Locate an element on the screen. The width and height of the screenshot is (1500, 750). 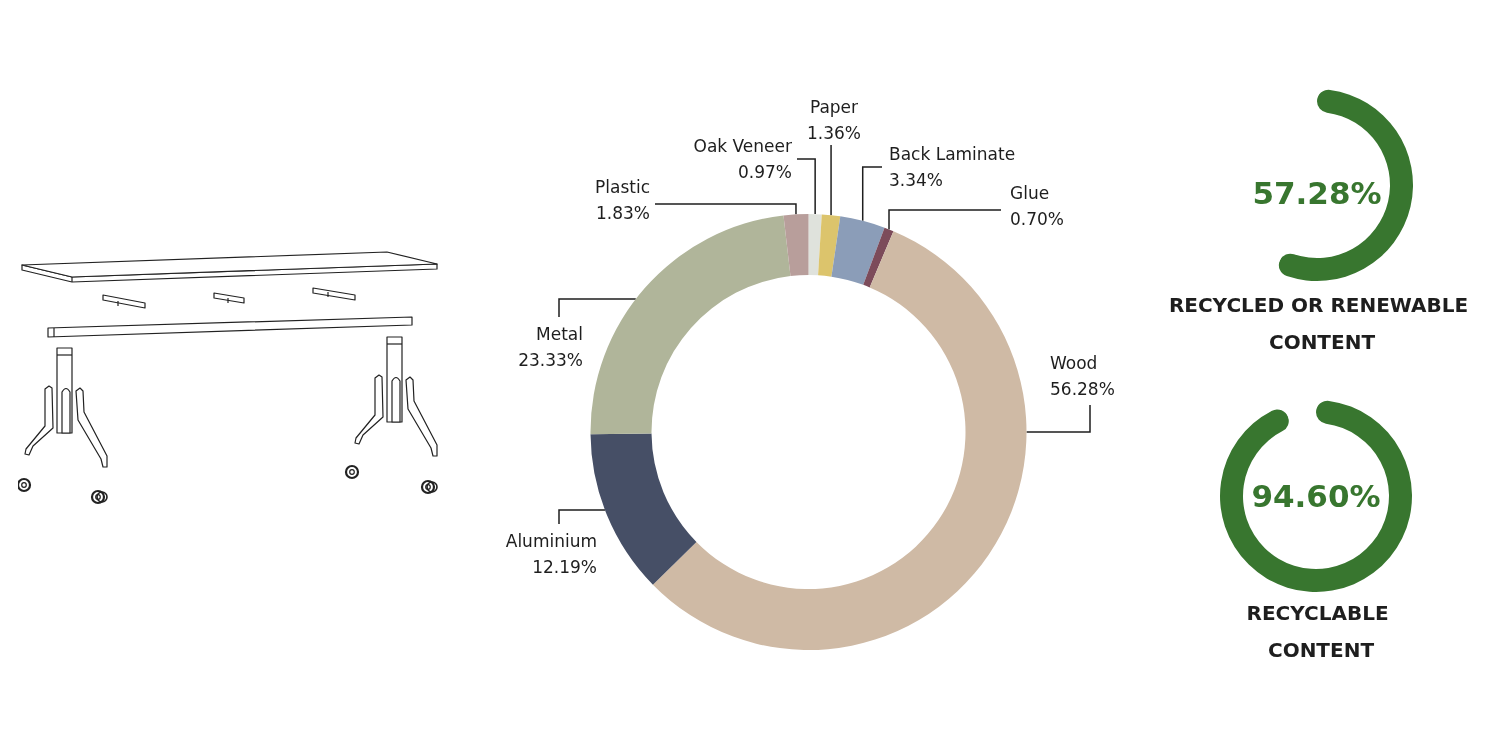
data-label: 23.33% is located at coordinates (550, 360).